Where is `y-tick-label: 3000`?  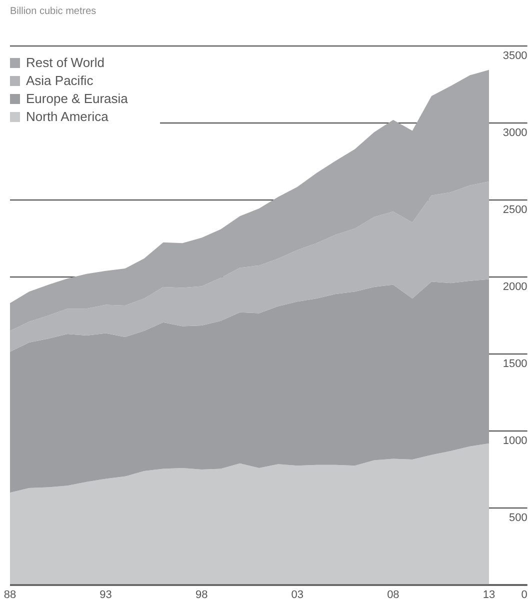
y-tick-label: 3000 is located at coordinates (515, 133).